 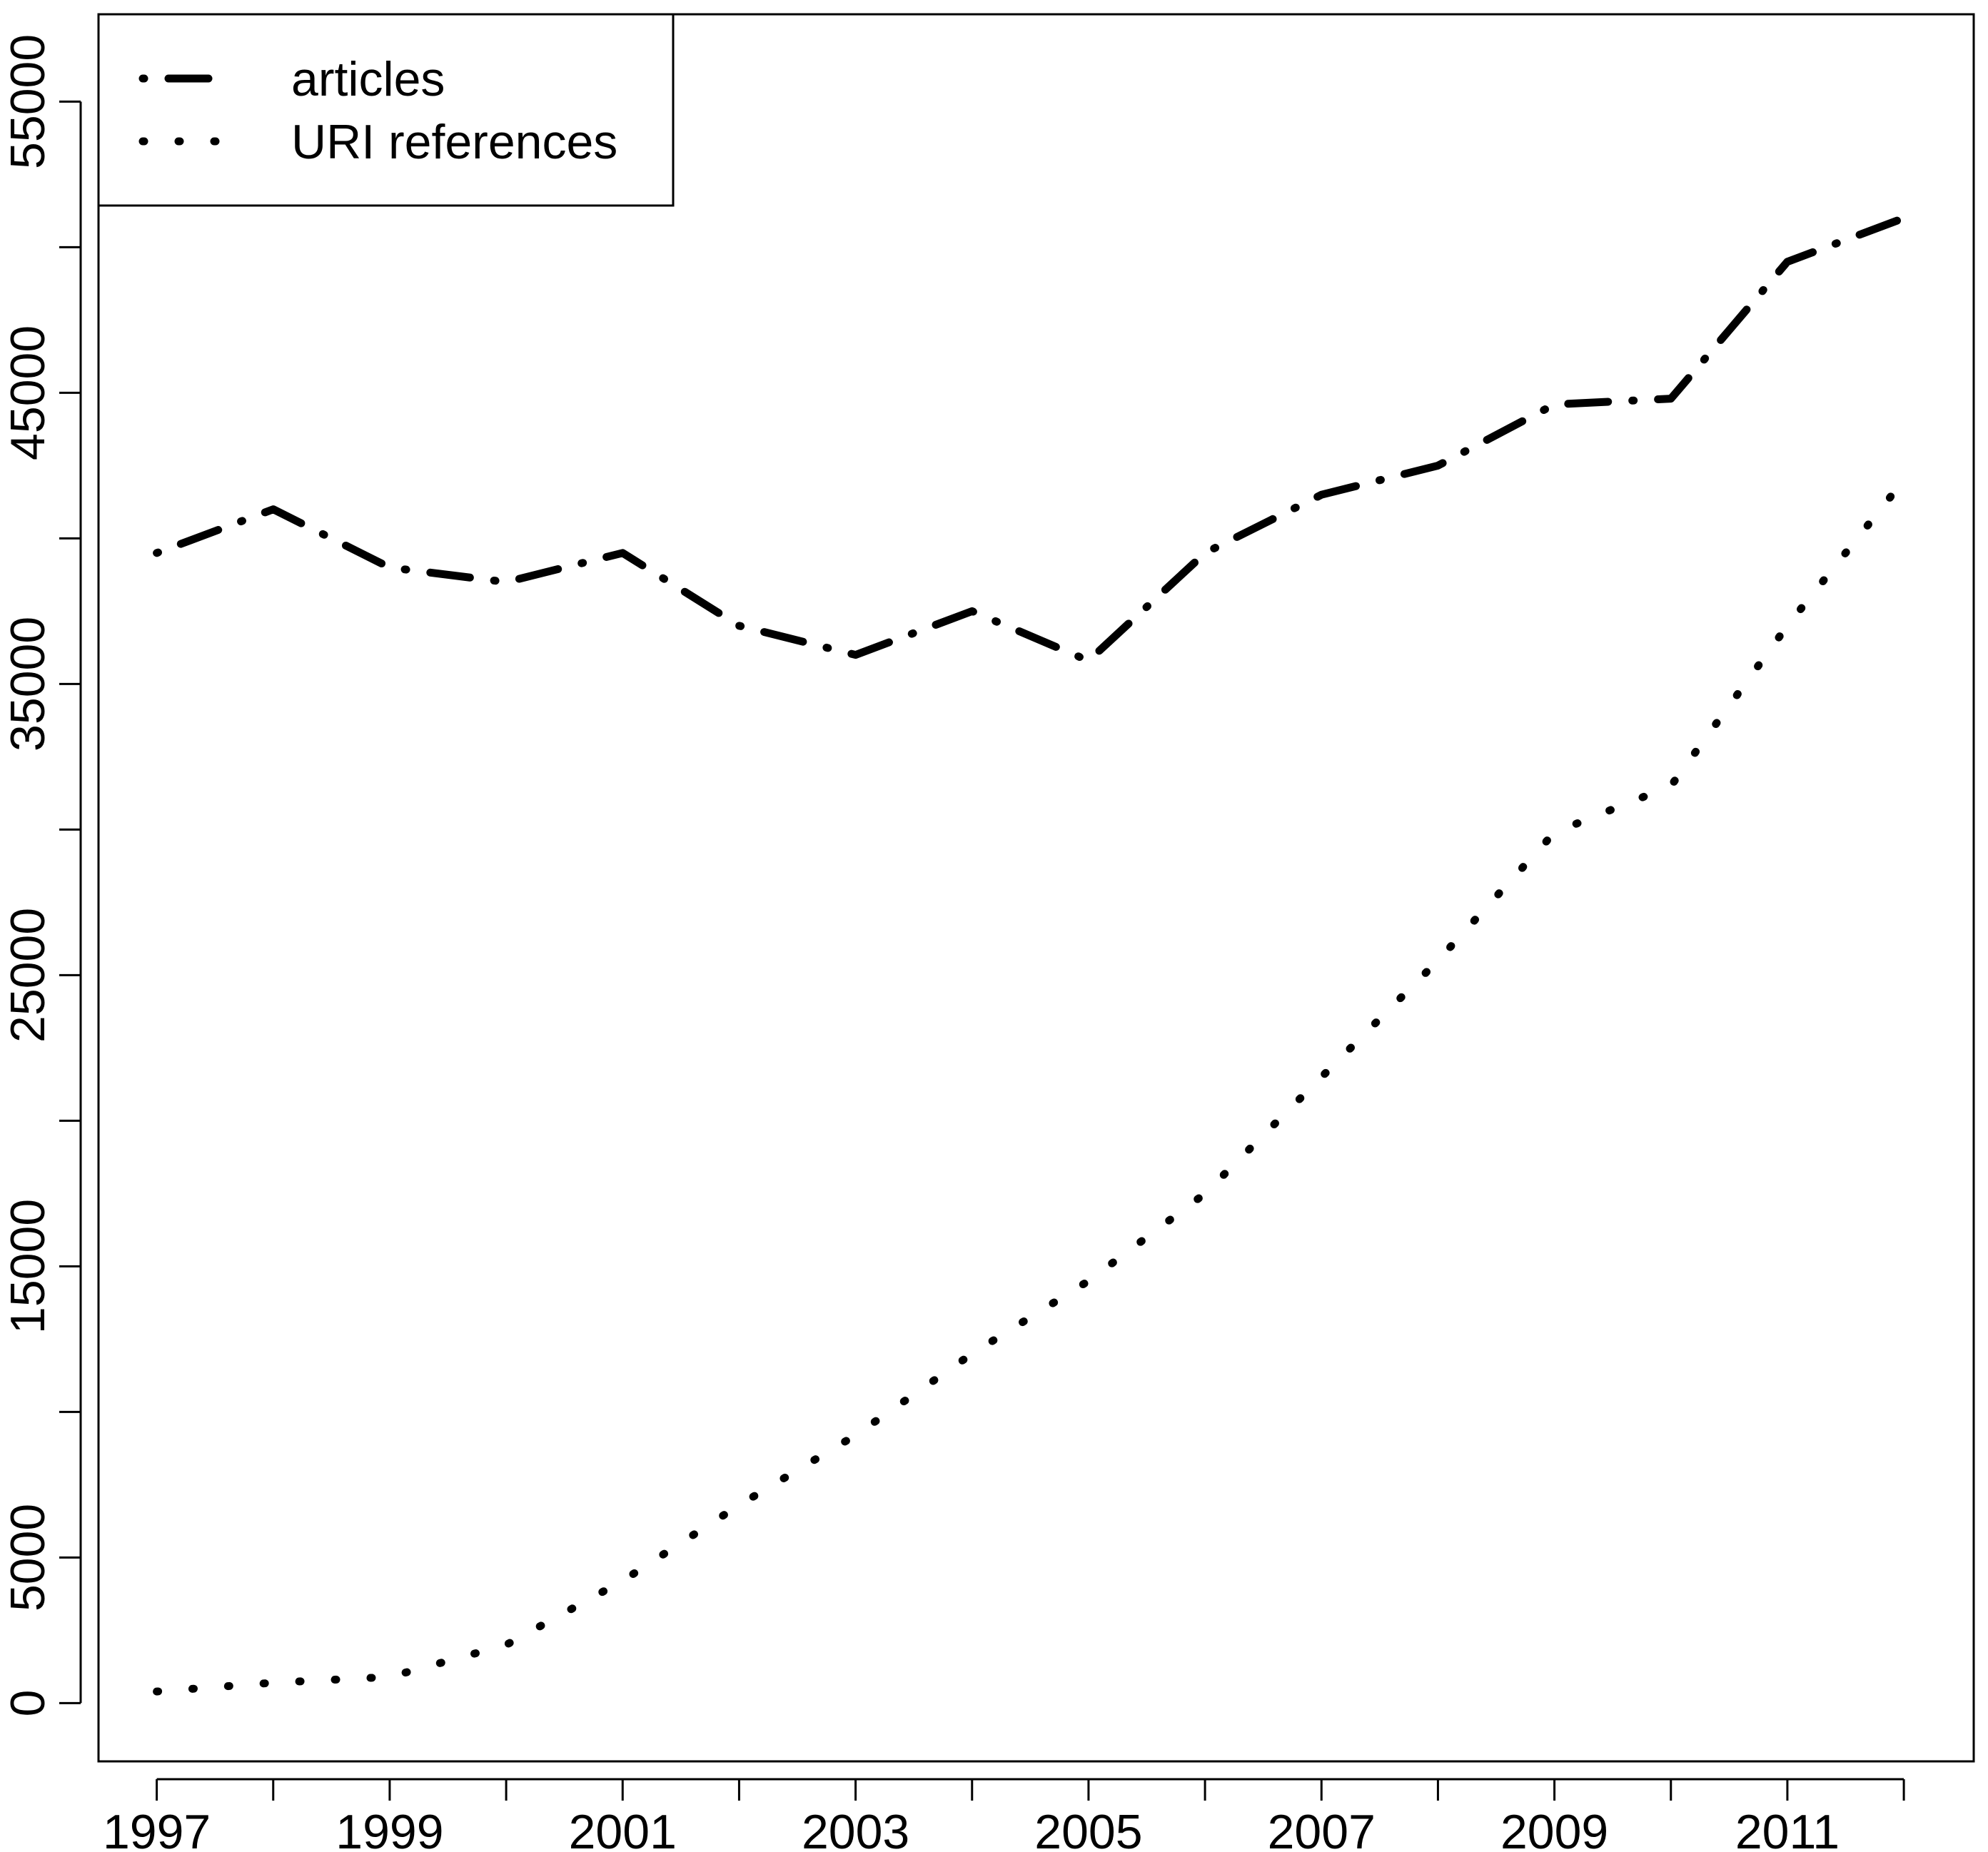 What do you see at coordinates (28, 1266) in the screenshot?
I see `y-tick-label-15000: 15000` at bounding box center [28, 1266].